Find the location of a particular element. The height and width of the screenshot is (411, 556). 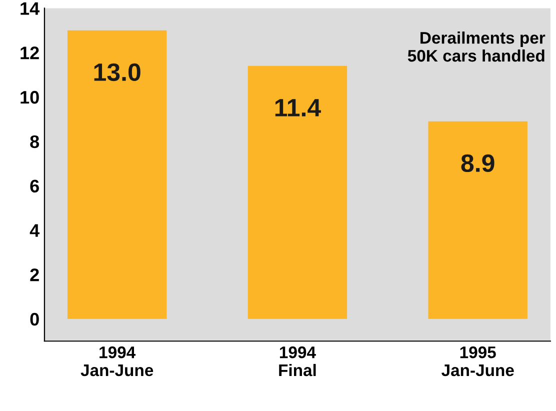

y-tick-label: 2 is located at coordinates (34, 275).